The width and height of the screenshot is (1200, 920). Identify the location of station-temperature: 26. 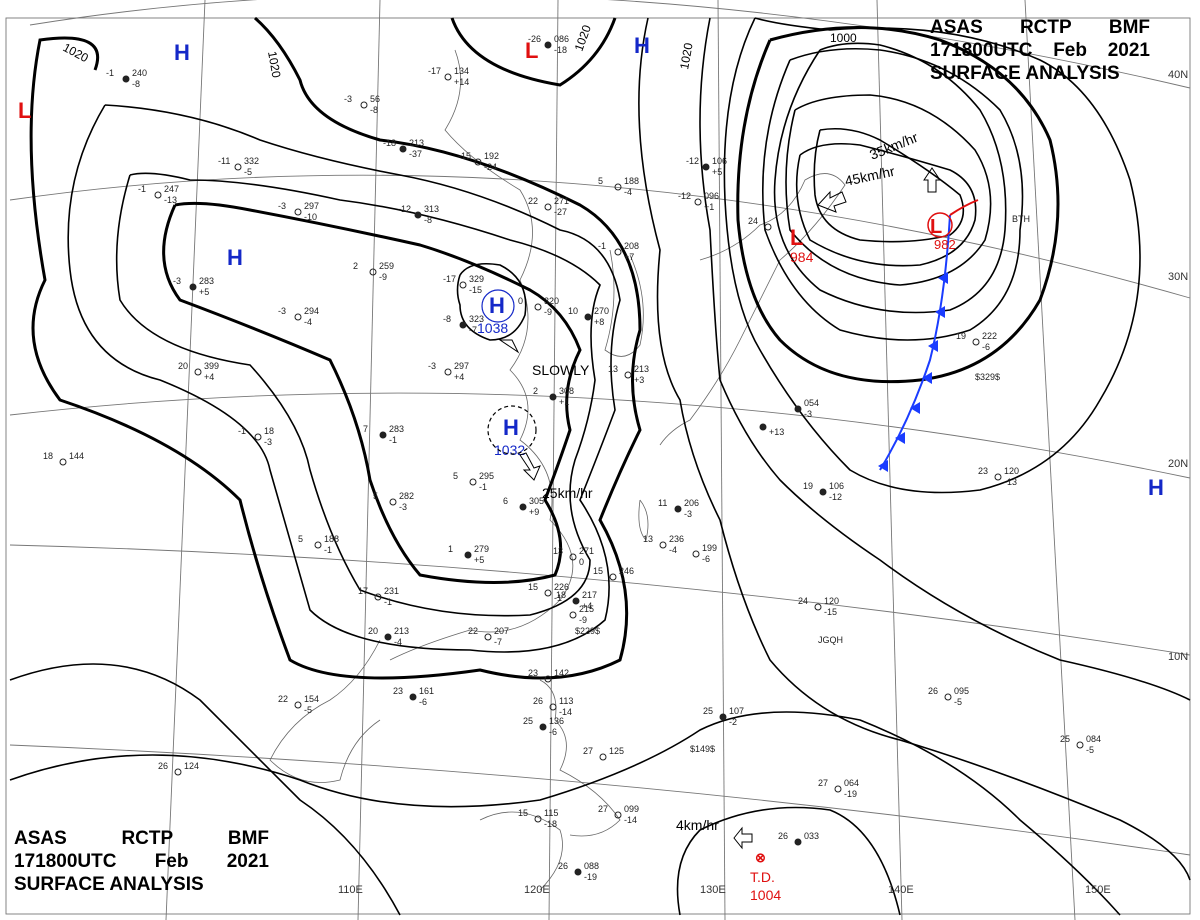
(163, 766).